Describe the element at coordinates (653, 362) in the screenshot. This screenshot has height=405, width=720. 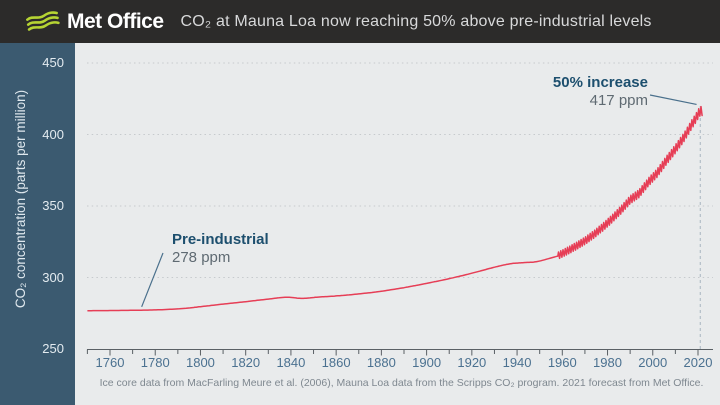
I see `x-tick-label: 2000` at that location.